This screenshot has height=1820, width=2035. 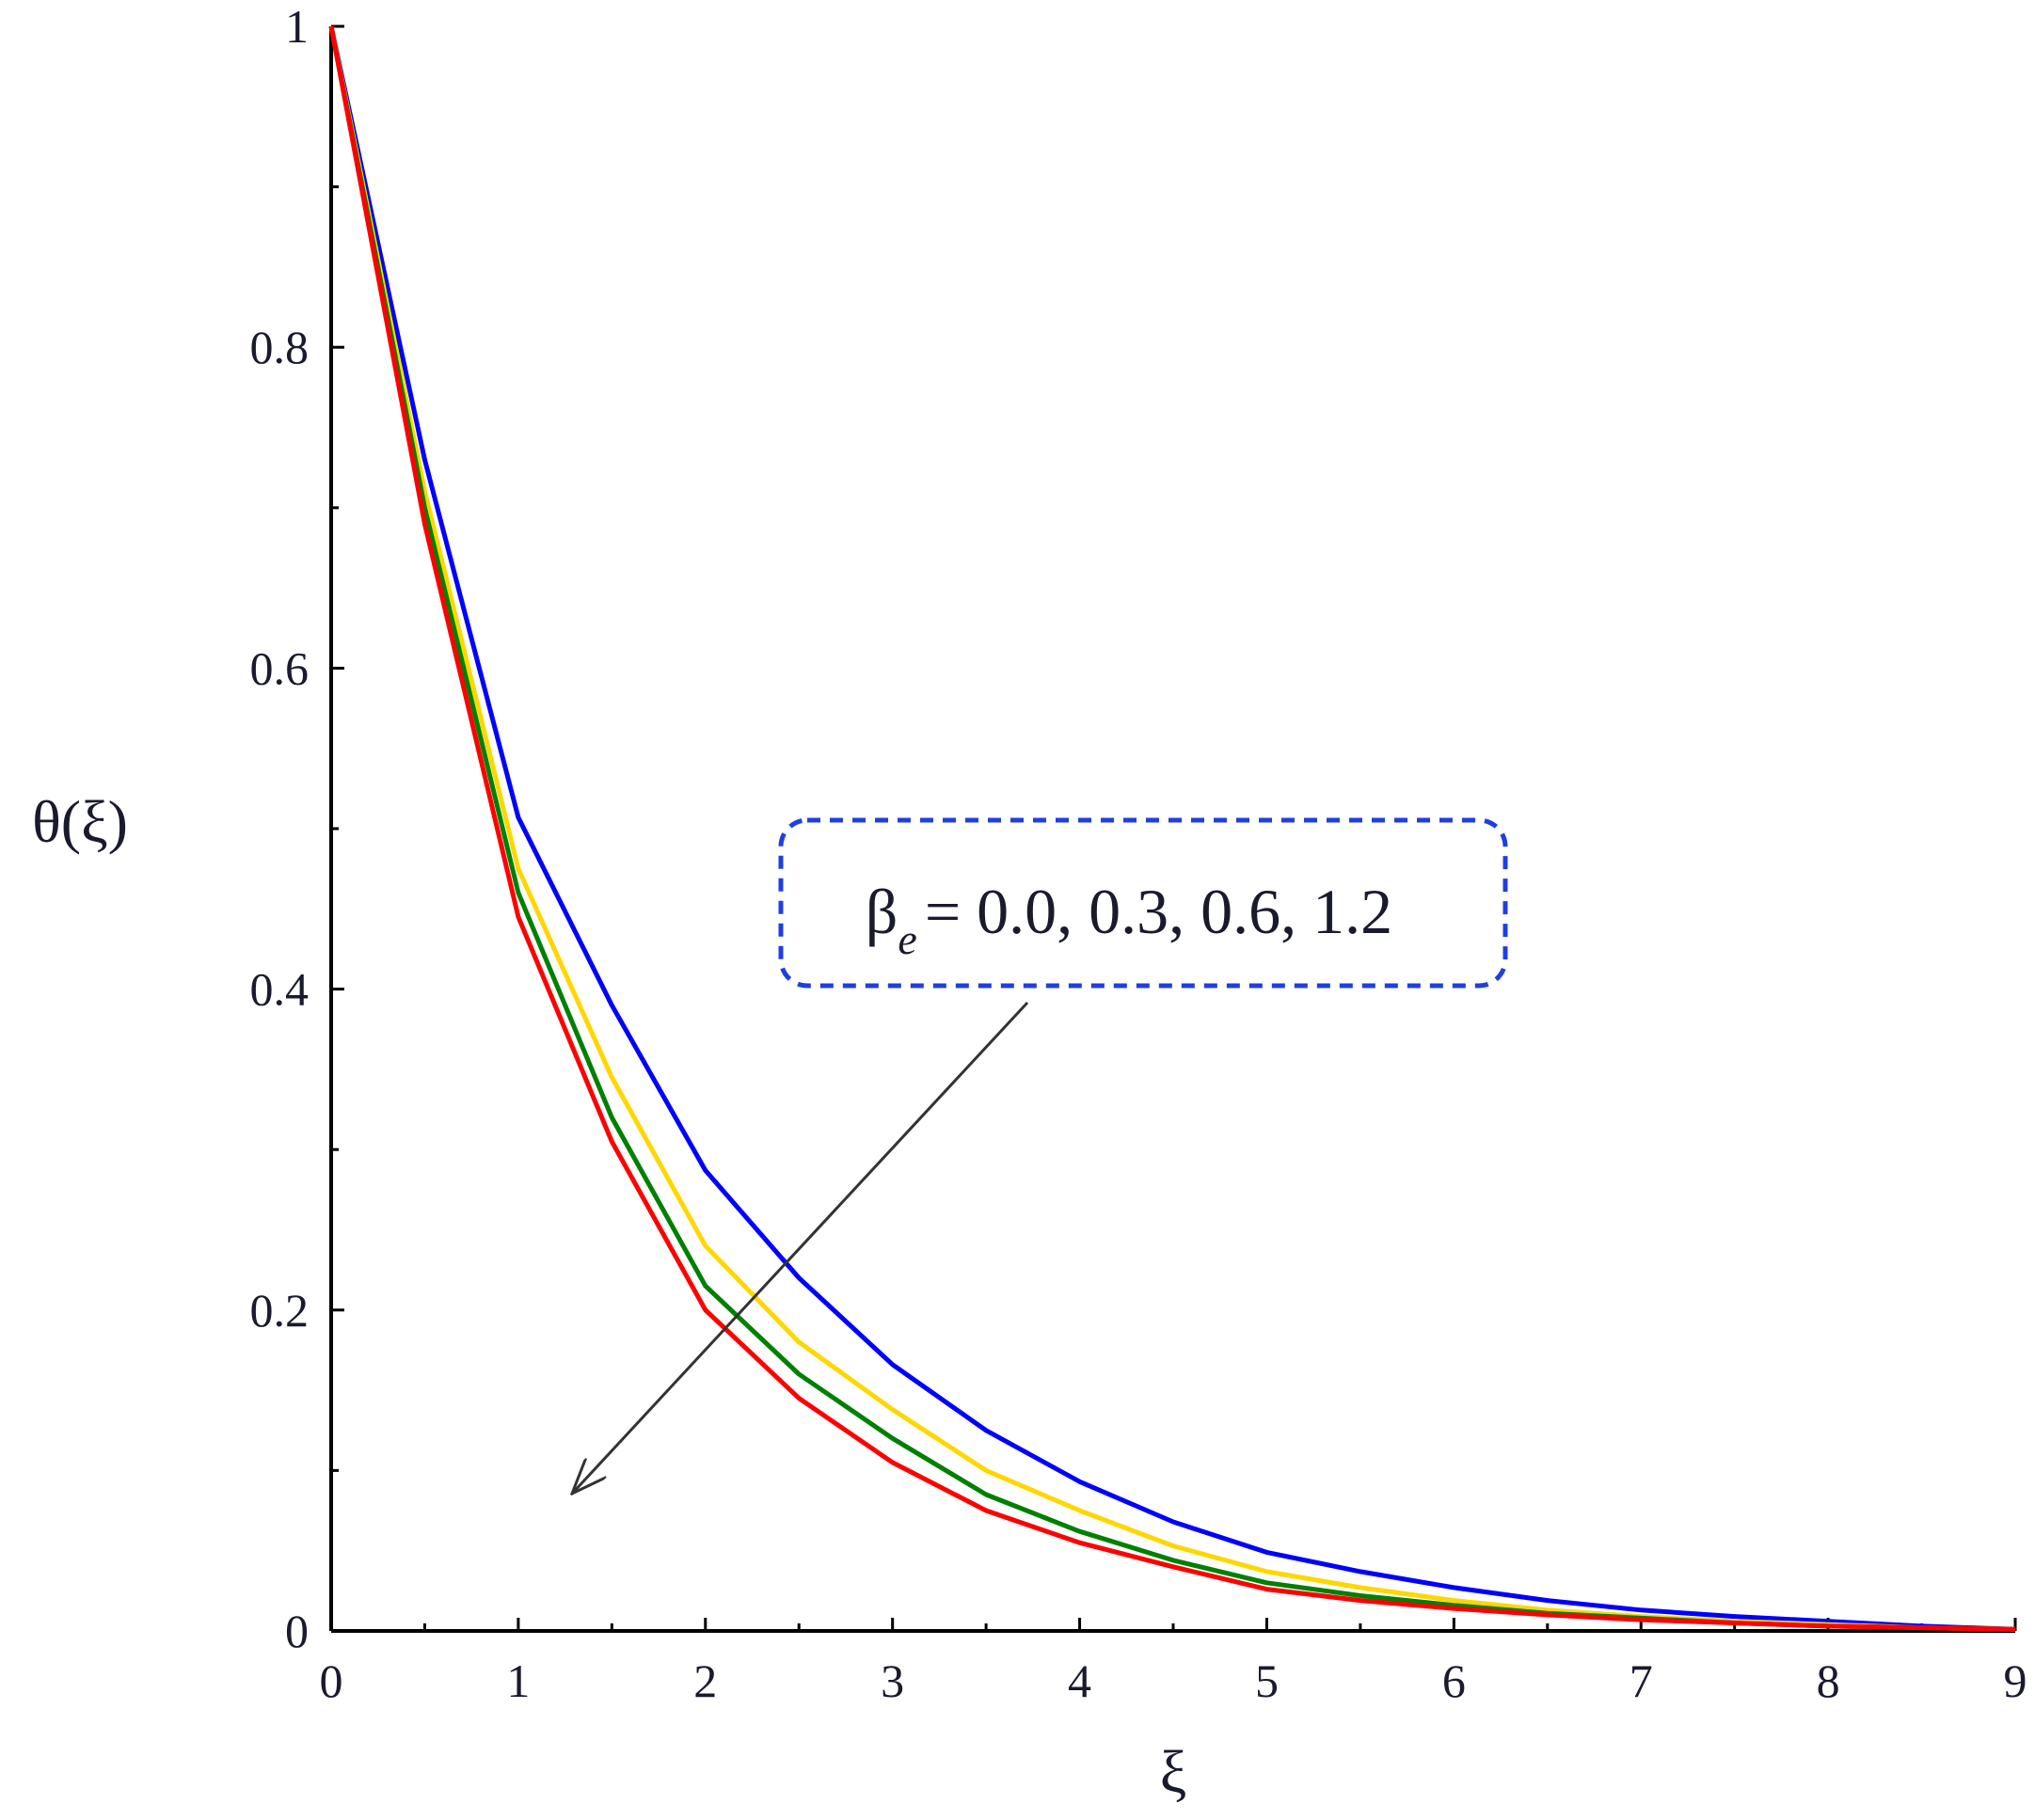 I want to click on x-tick-label: 8, so click(x=1828, y=1680).